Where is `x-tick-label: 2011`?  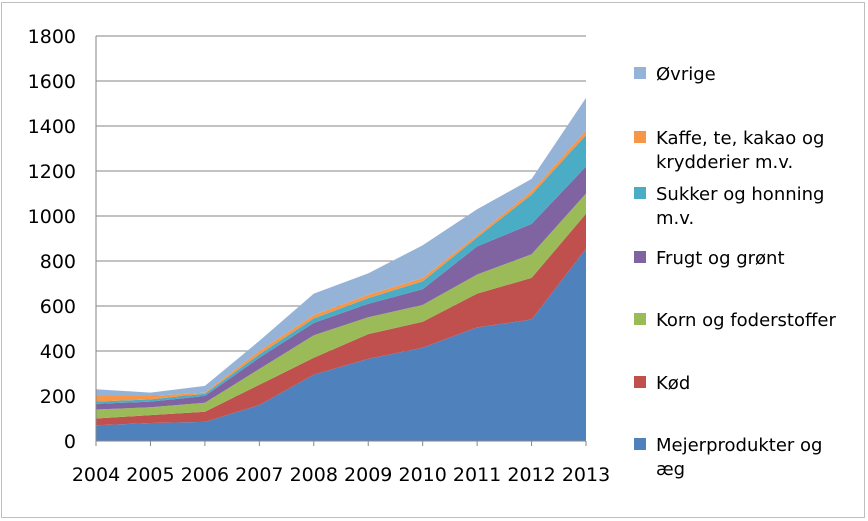
x-tick-label: 2011 is located at coordinates (477, 475).